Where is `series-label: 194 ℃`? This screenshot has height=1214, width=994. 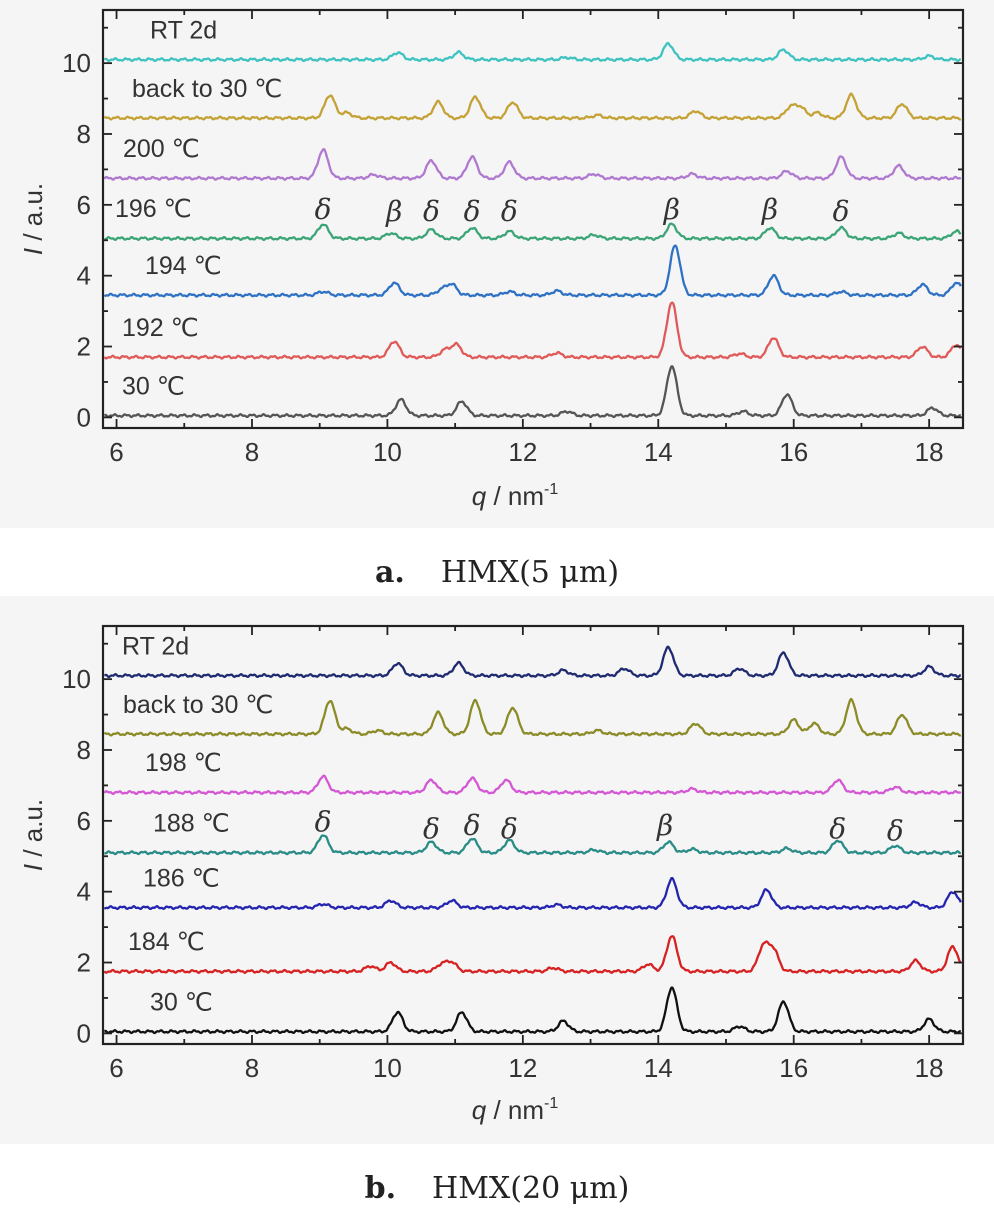 series-label: 194 ℃ is located at coordinates (183, 266).